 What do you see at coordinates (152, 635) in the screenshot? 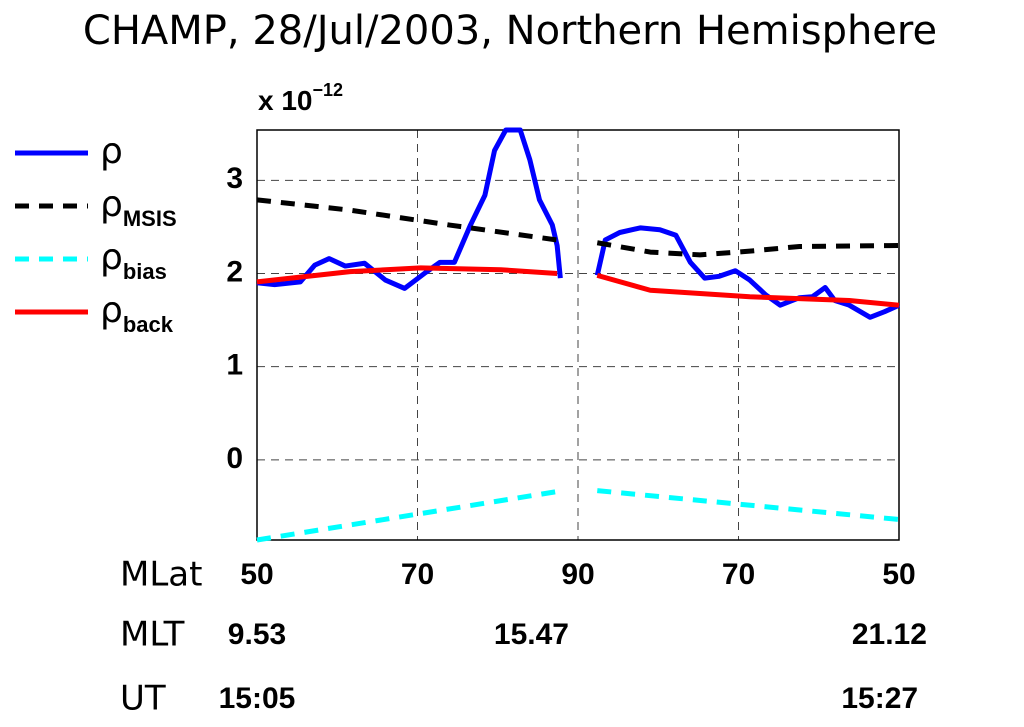
I see `row-label: MLT` at bounding box center [152, 635].